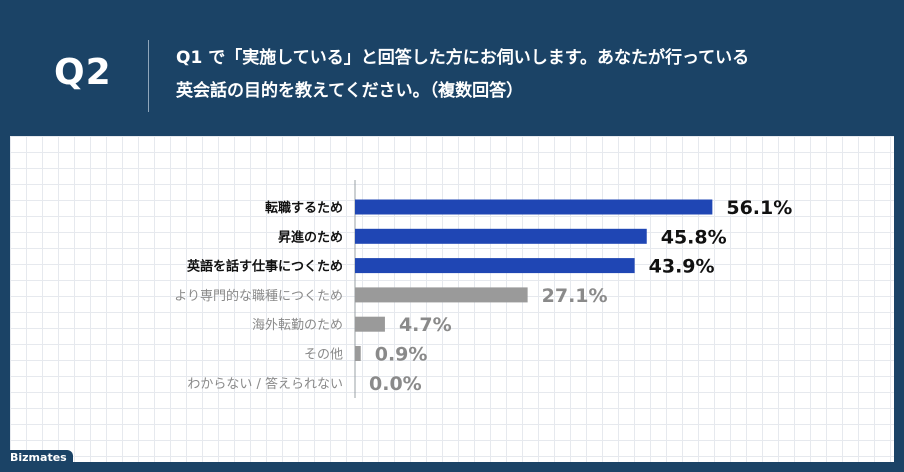  Describe the element at coordinates (425, 325) in the screenshot. I see `value-label: 4.7%` at that location.